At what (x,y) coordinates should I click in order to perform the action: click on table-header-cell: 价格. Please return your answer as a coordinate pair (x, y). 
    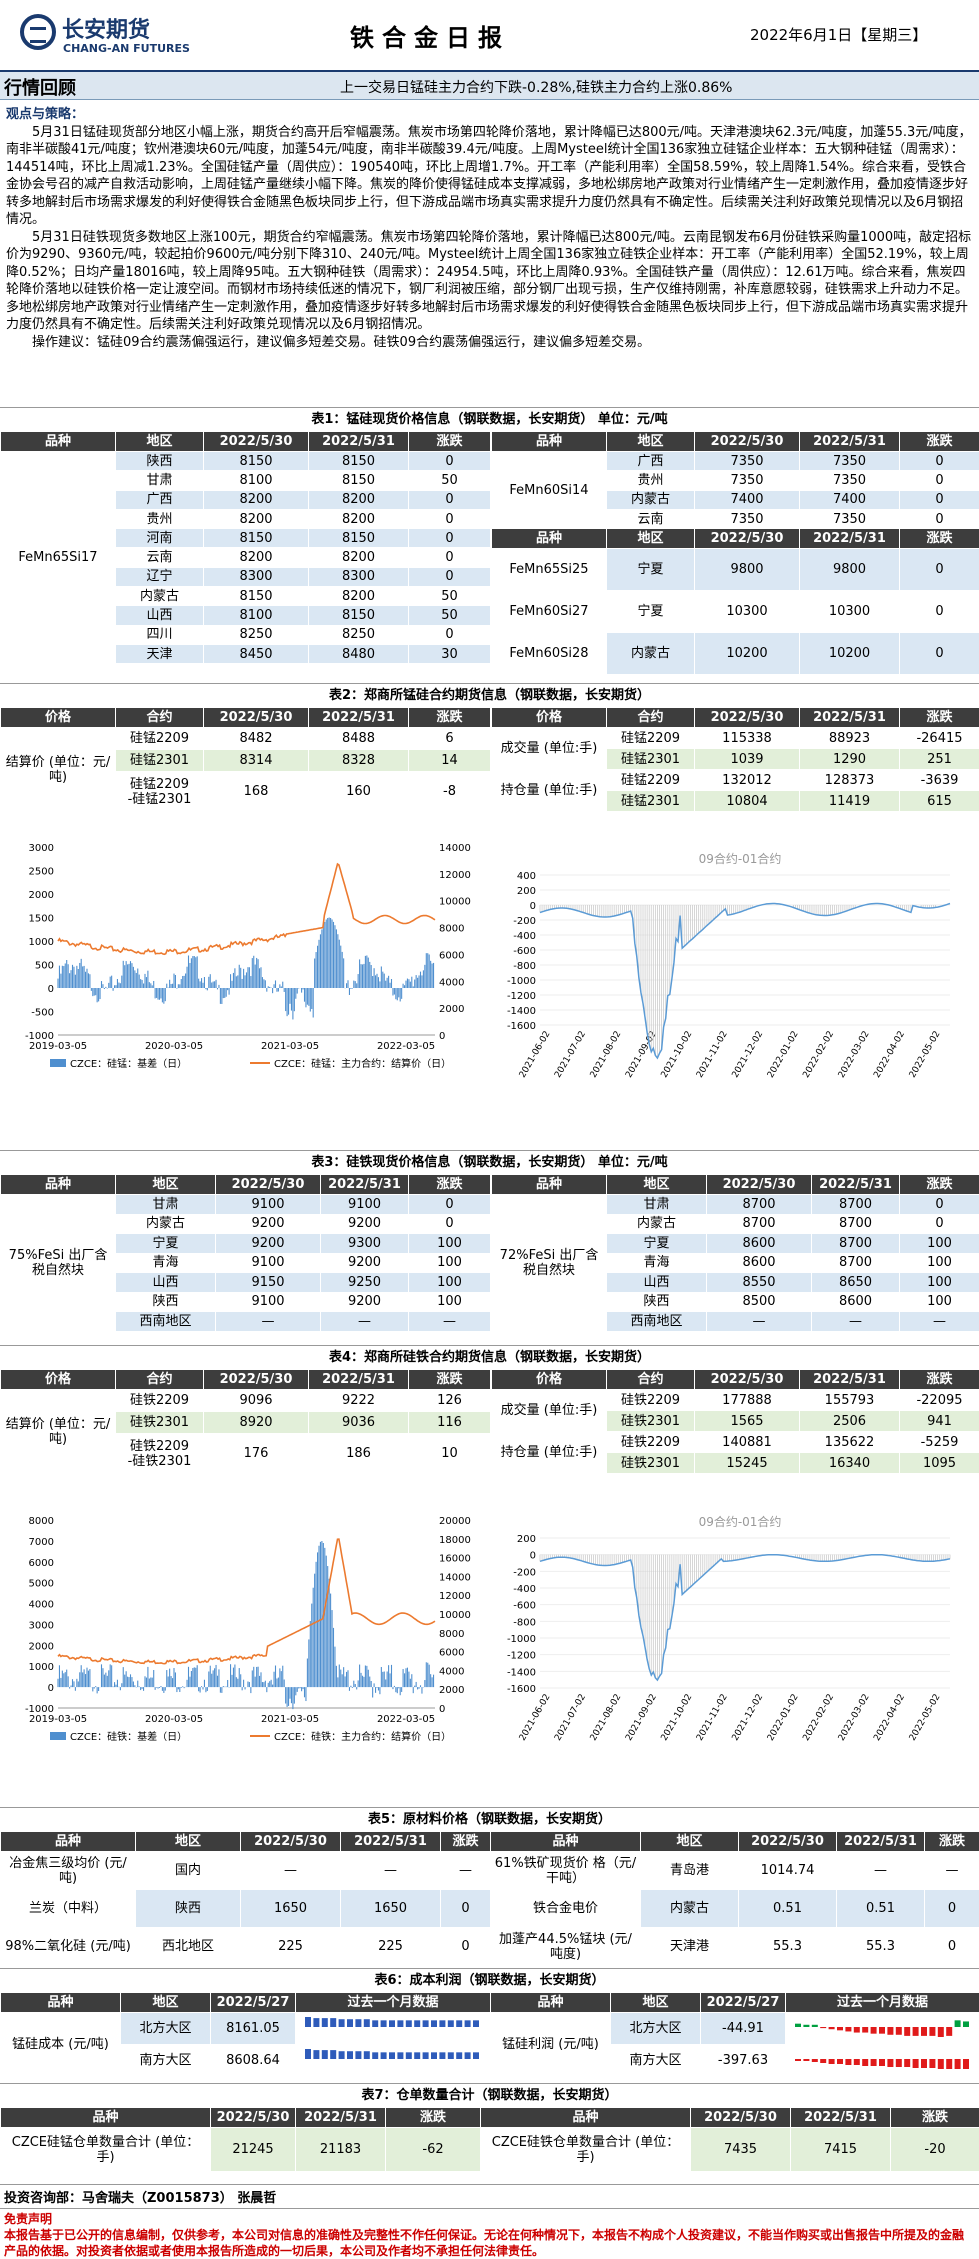
    Looking at the image, I should click on (58, 1379).